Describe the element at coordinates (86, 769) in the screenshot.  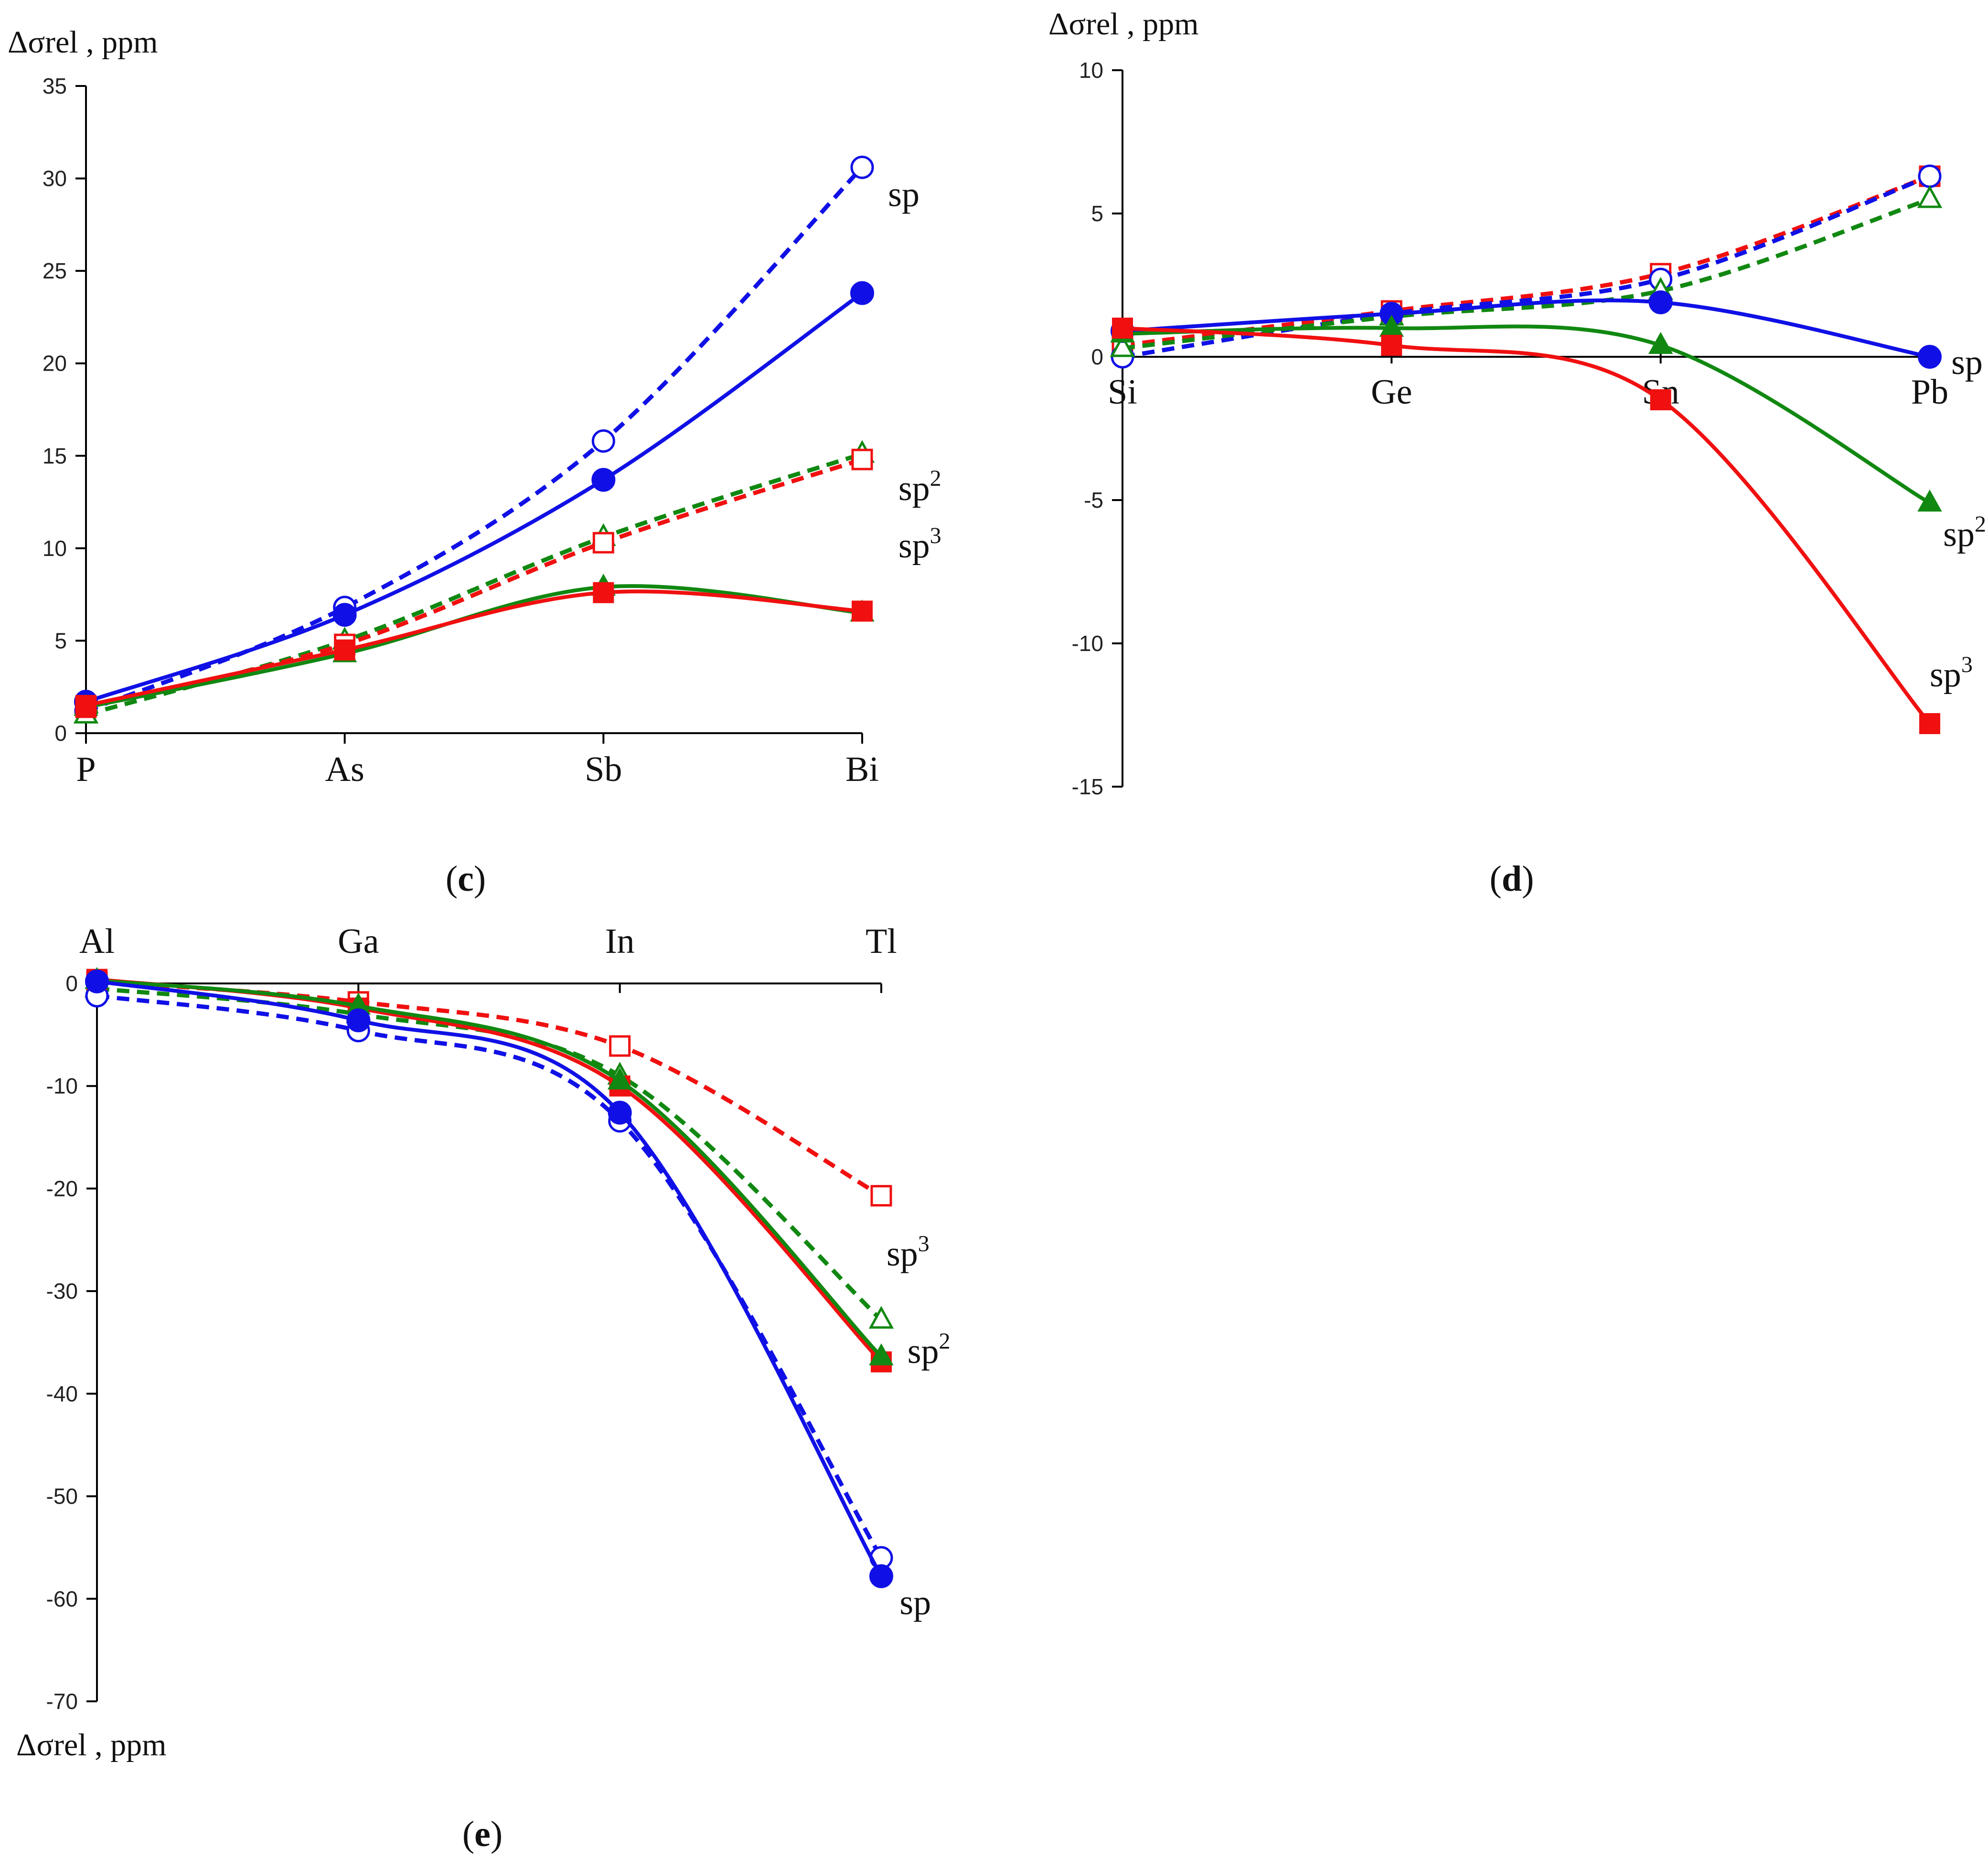
I see `chart-c-category-label: P` at that location.